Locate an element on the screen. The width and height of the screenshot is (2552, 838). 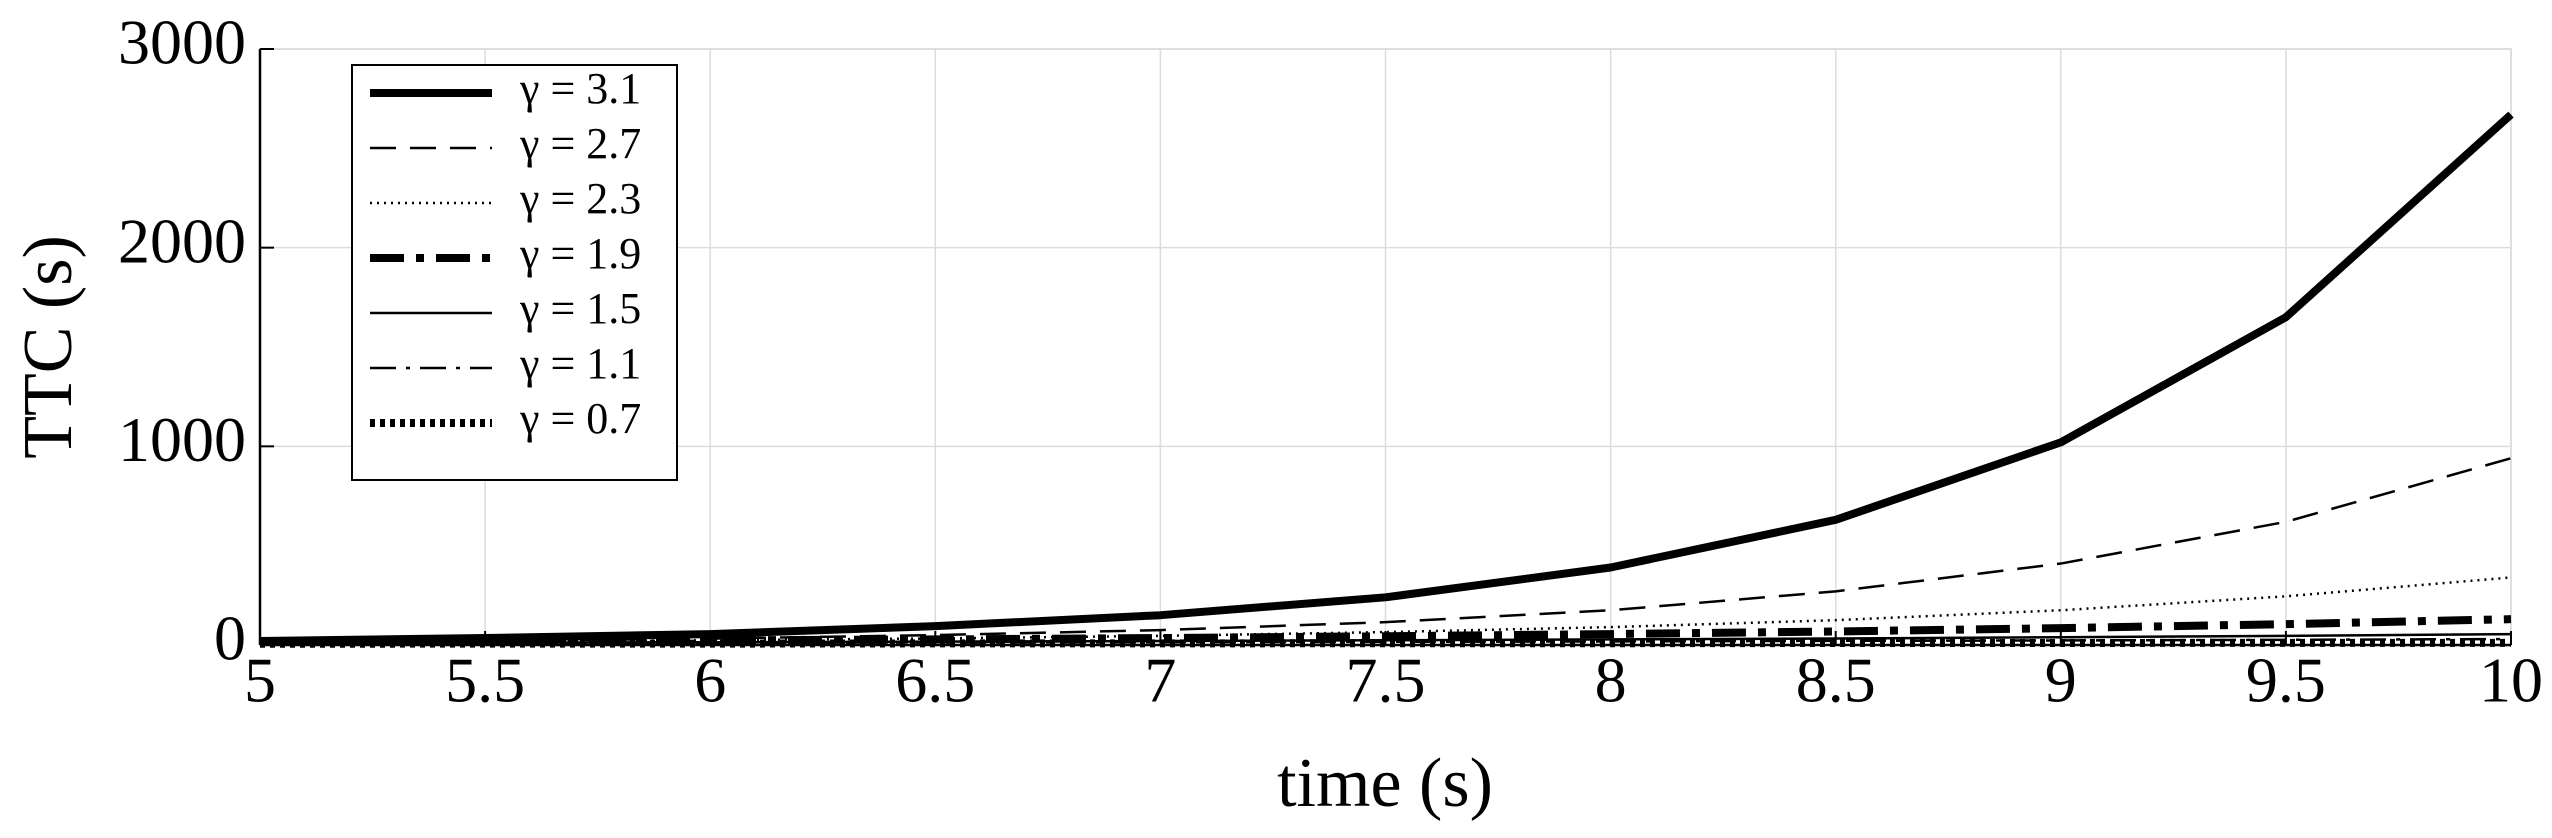
x-tick-label: 6 is located at coordinates (710, 680).